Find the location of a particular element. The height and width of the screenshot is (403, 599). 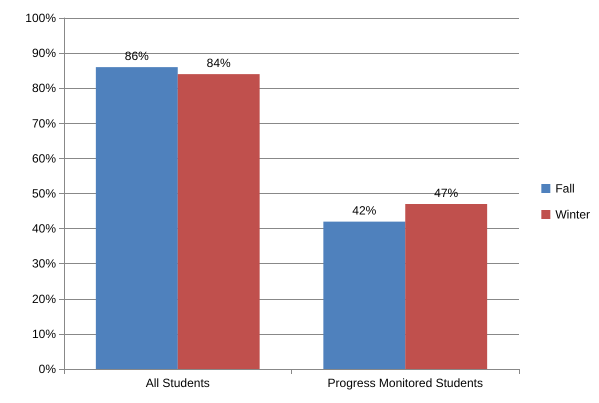

y-tick-label: 70% is located at coordinates (44, 123).